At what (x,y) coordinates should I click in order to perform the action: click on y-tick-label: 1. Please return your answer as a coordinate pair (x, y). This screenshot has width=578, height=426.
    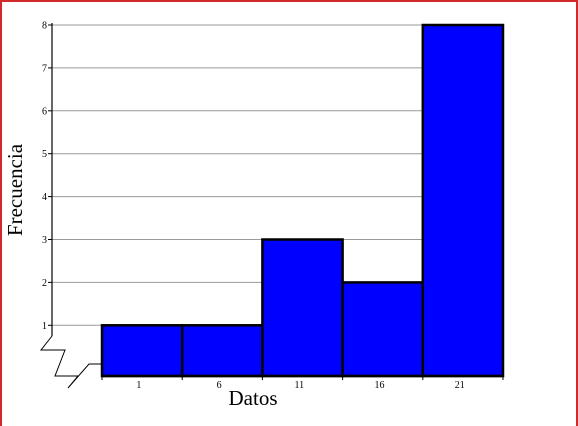
    Looking at the image, I should click on (44, 326).